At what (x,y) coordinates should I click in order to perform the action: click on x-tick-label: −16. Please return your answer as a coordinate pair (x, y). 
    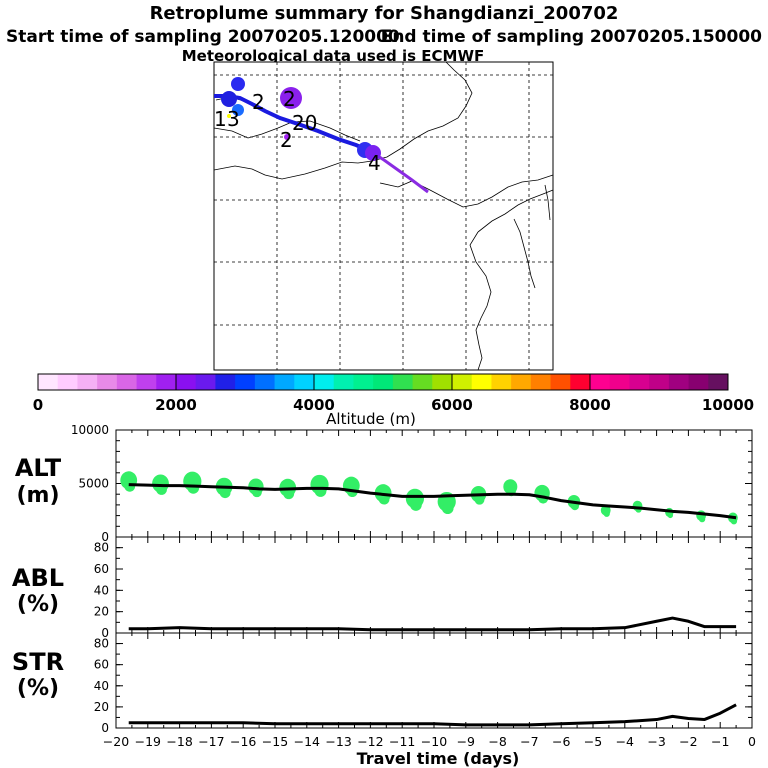
    Looking at the image, I should click on (243, 741).